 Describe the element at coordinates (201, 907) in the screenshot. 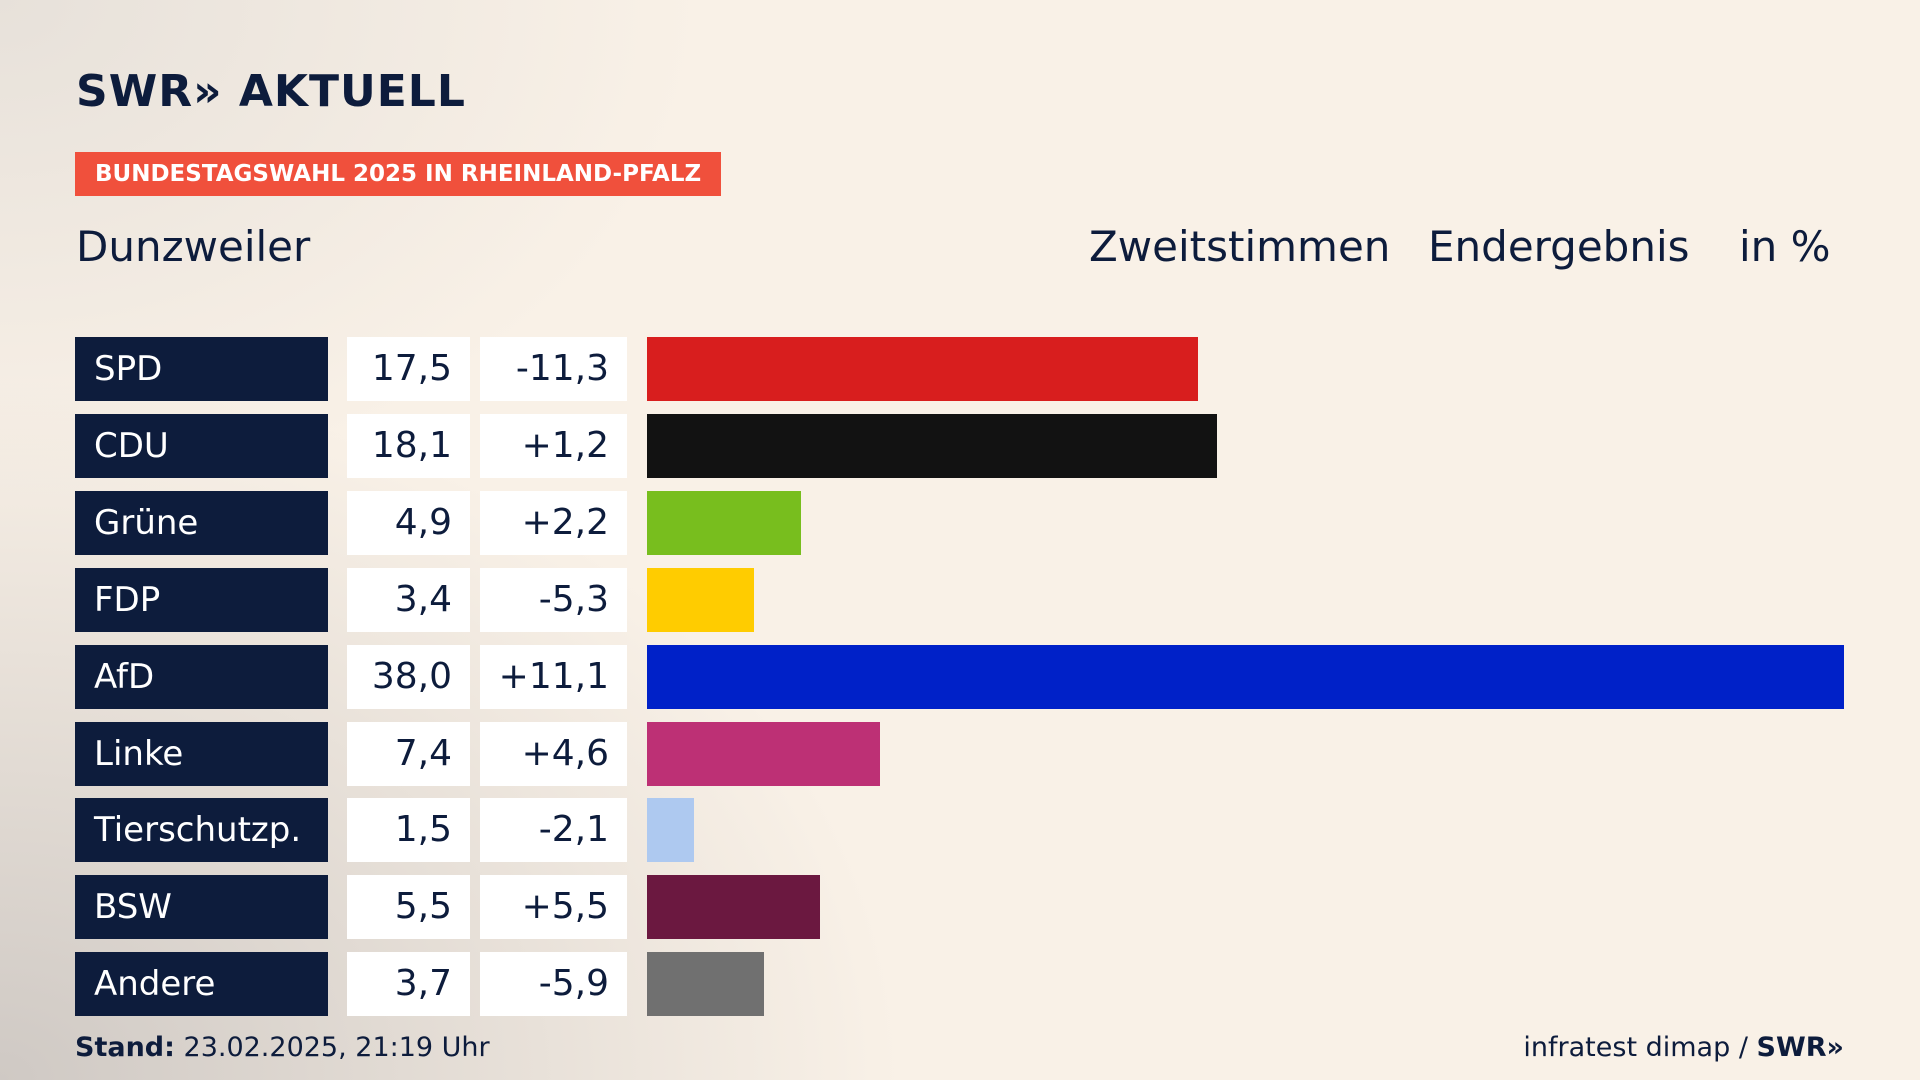

I see `party-name: BSW` at that location.